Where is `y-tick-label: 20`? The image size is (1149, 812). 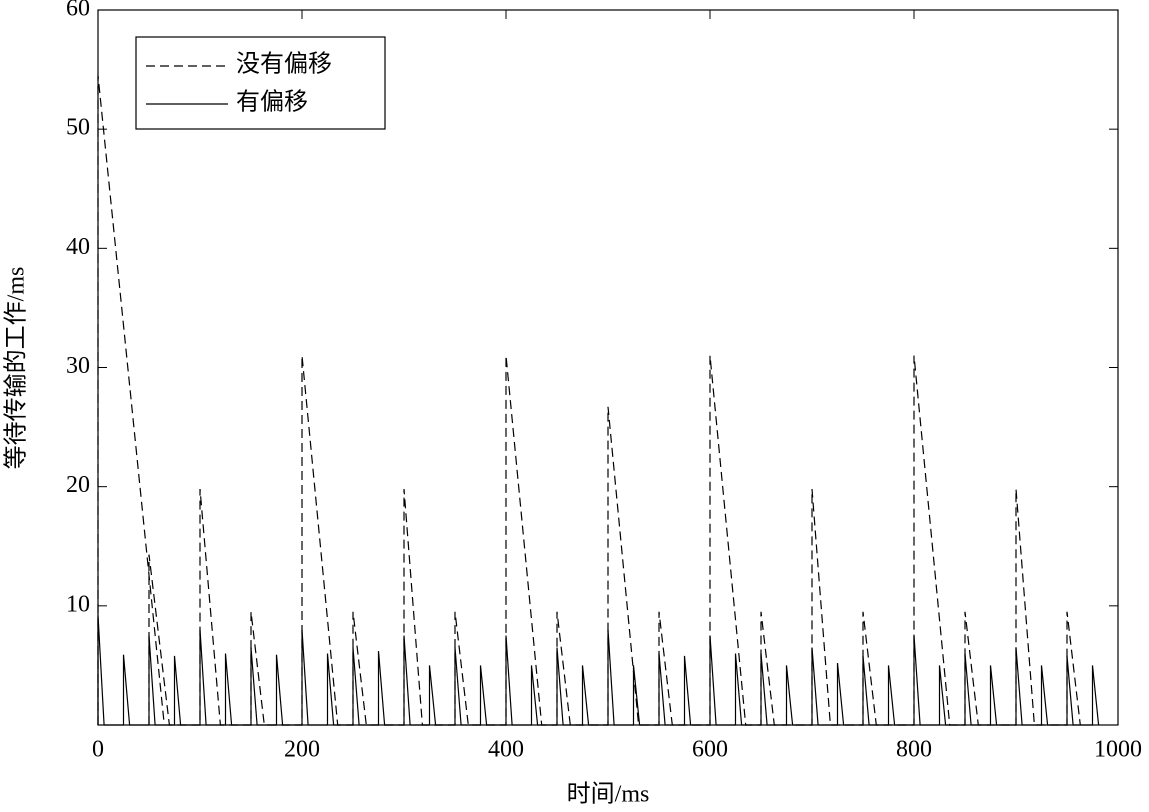 y-tick-label: 20 is located at coordinates (78, 485).